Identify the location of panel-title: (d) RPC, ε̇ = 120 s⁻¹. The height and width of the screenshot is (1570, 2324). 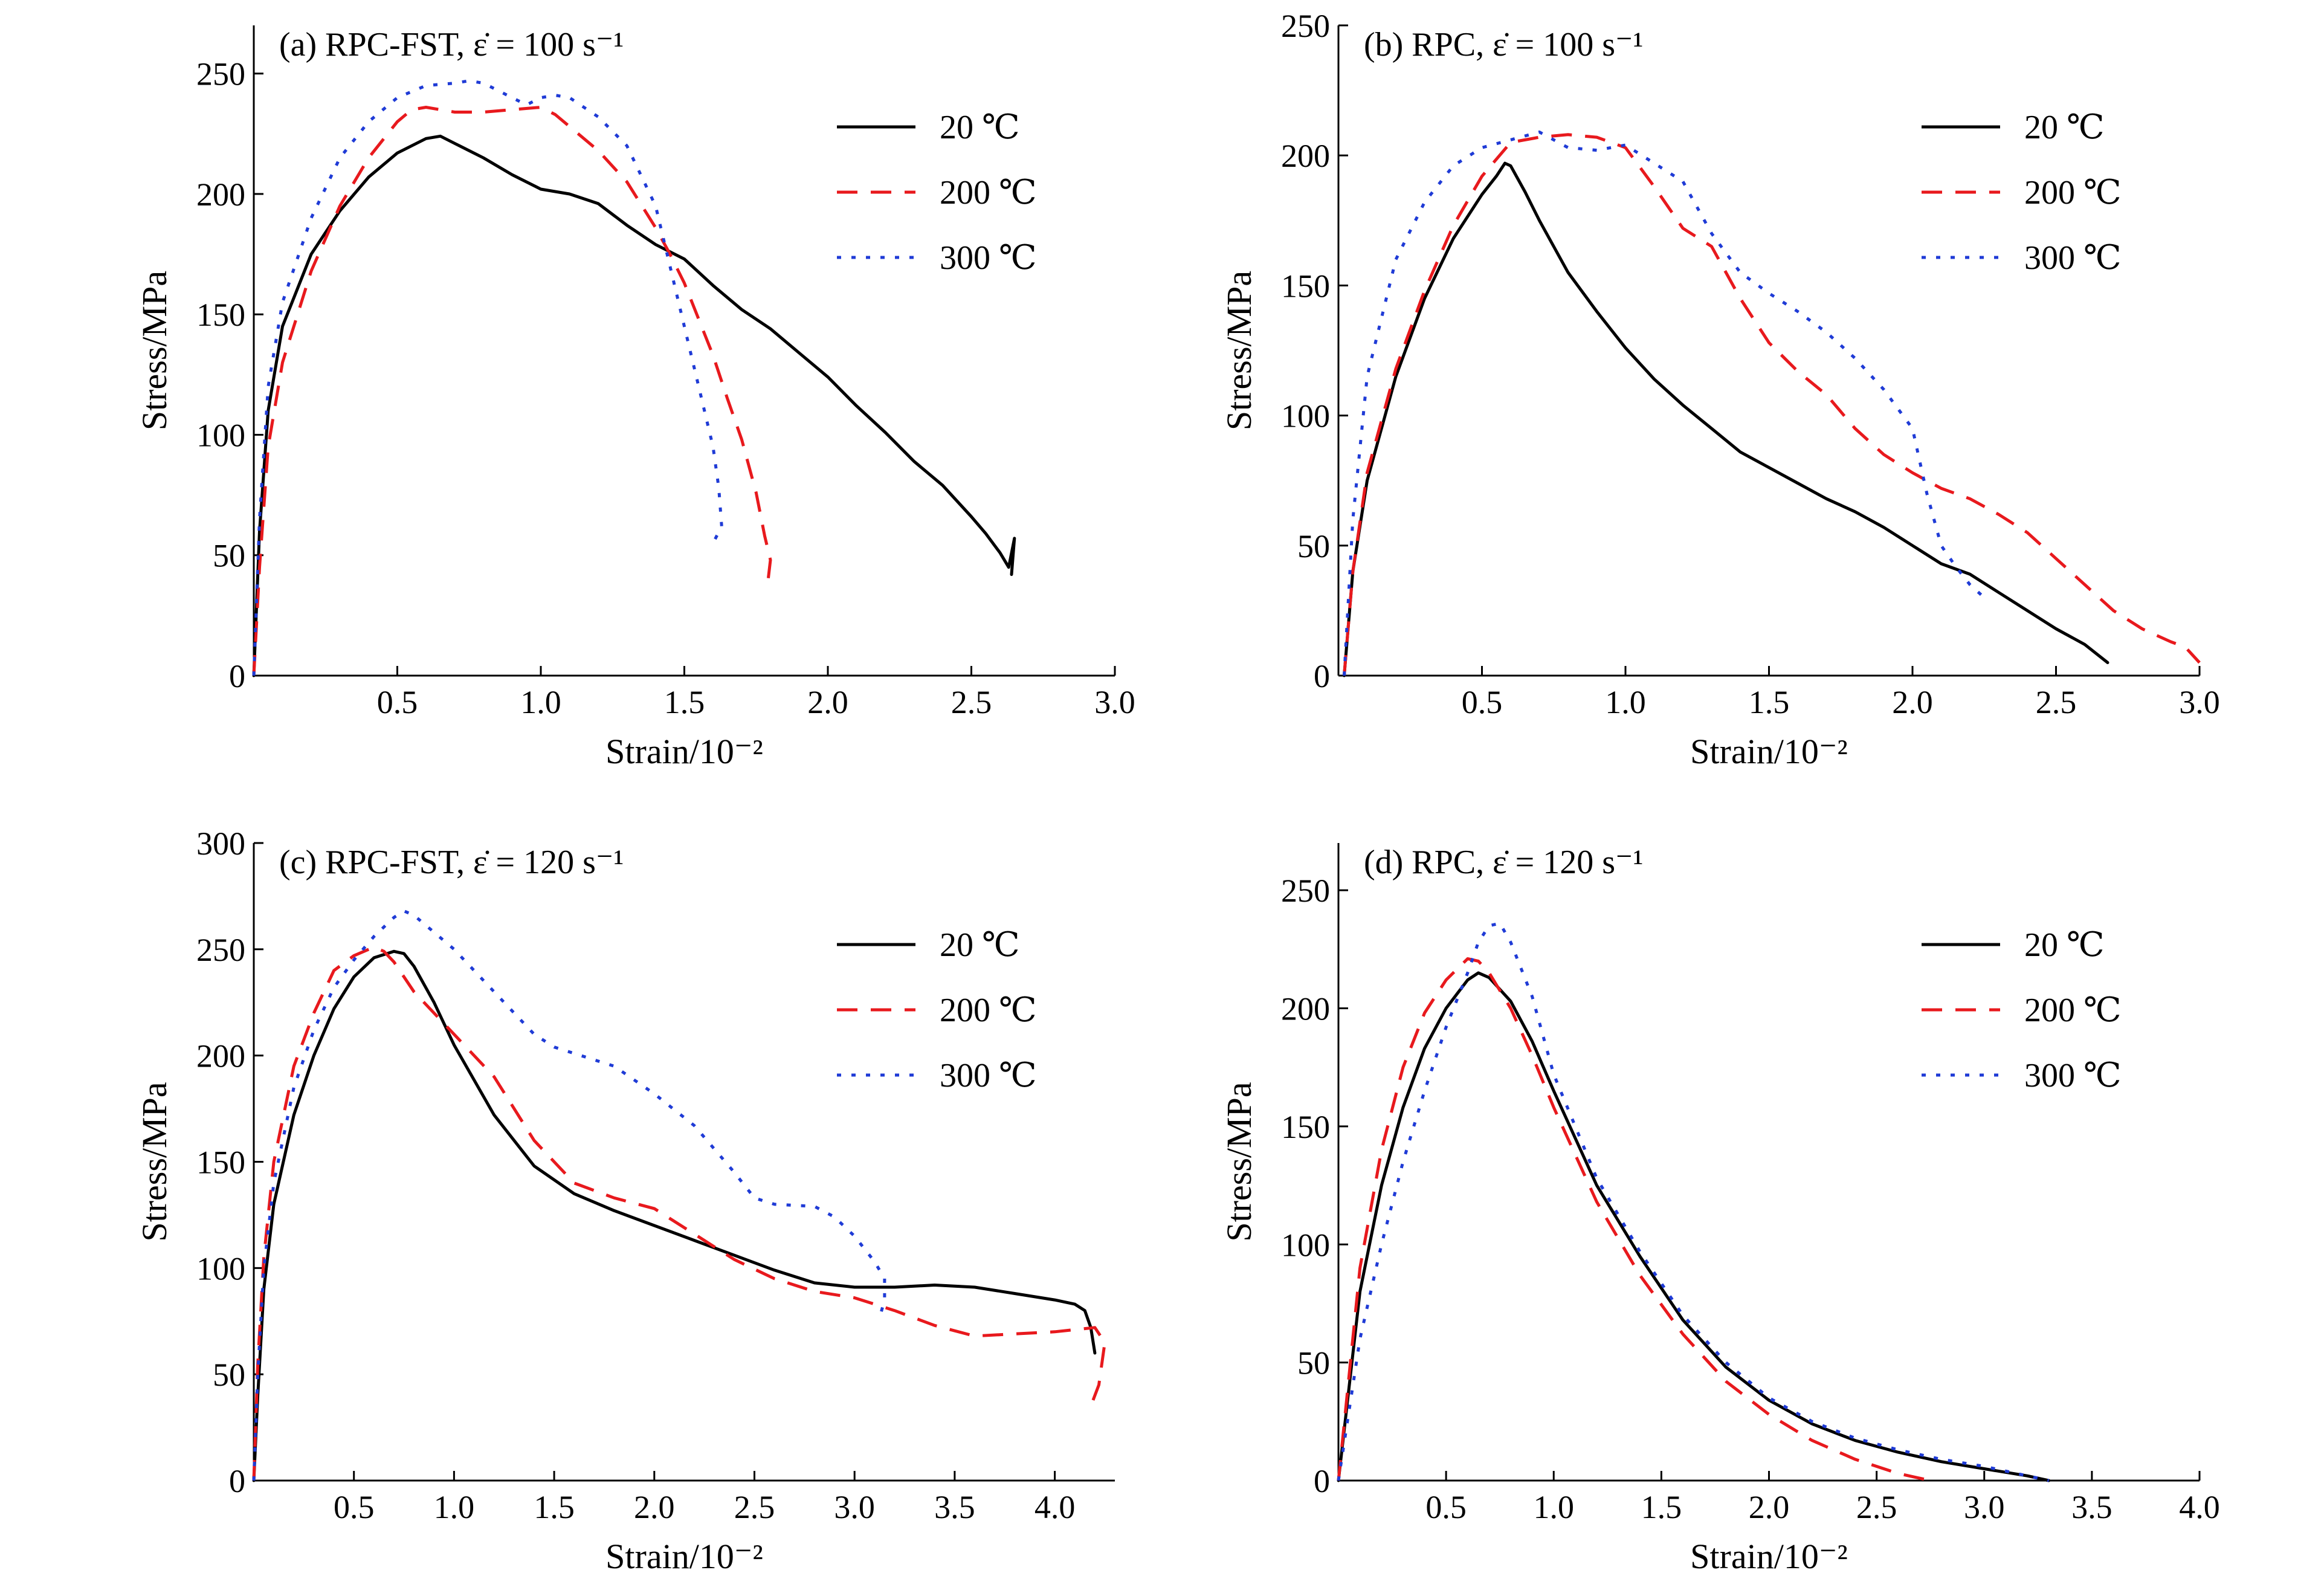
(1504, 862).